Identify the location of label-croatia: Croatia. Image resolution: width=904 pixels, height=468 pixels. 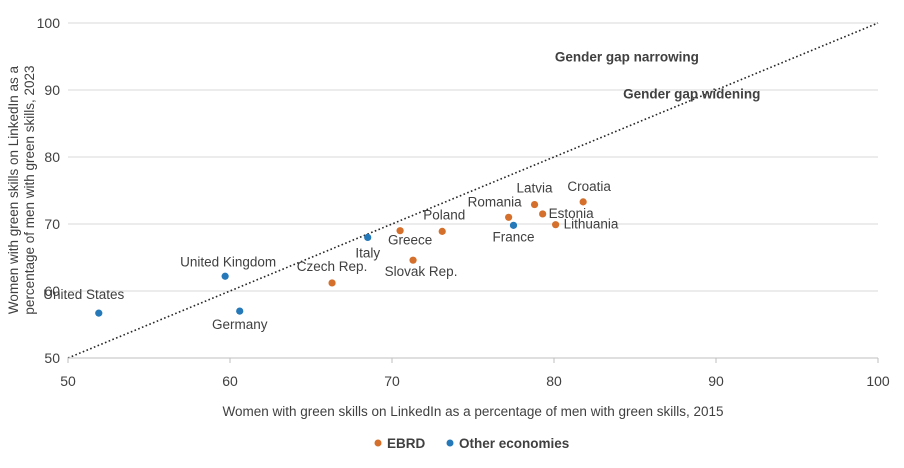
(589, 186).